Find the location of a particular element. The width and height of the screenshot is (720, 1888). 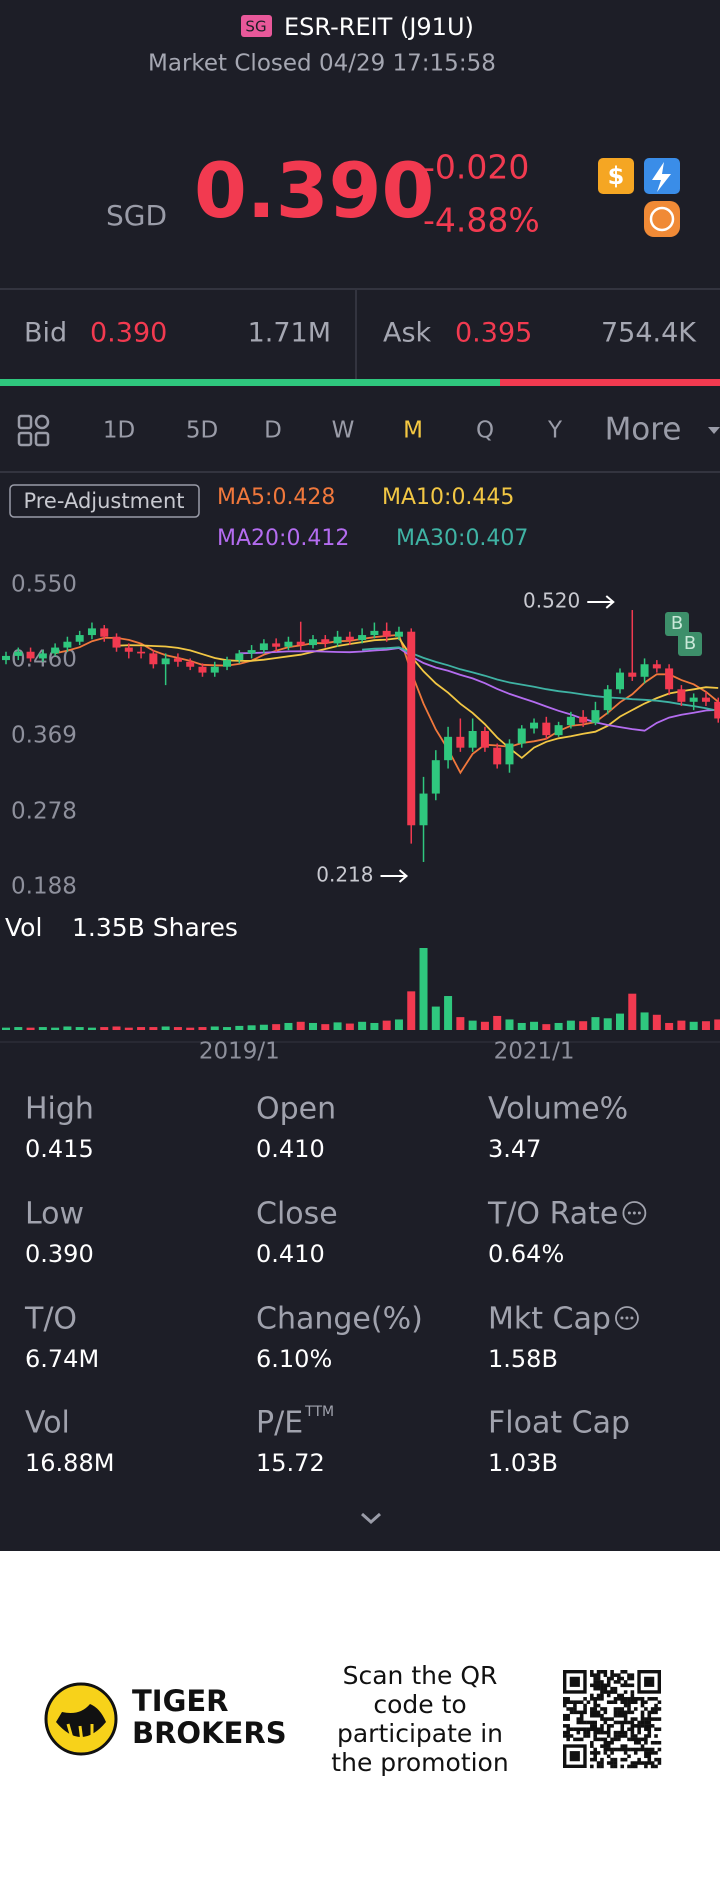

timeframe-tab: 5D is located at coordinates (202, 431).